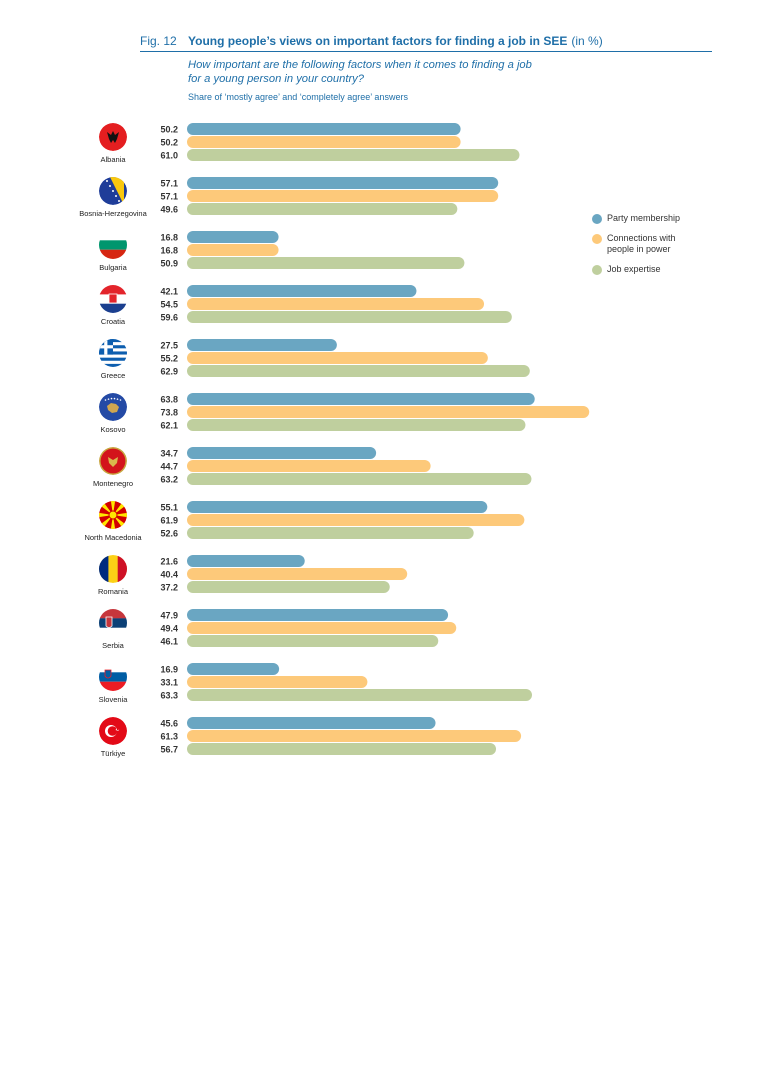 The width and height of the screenshot is (764, 1080). Describe the element at coordinates (297, 574) in the screenshot. I see `bar-romania-connections-with-people-in-power` at that location.